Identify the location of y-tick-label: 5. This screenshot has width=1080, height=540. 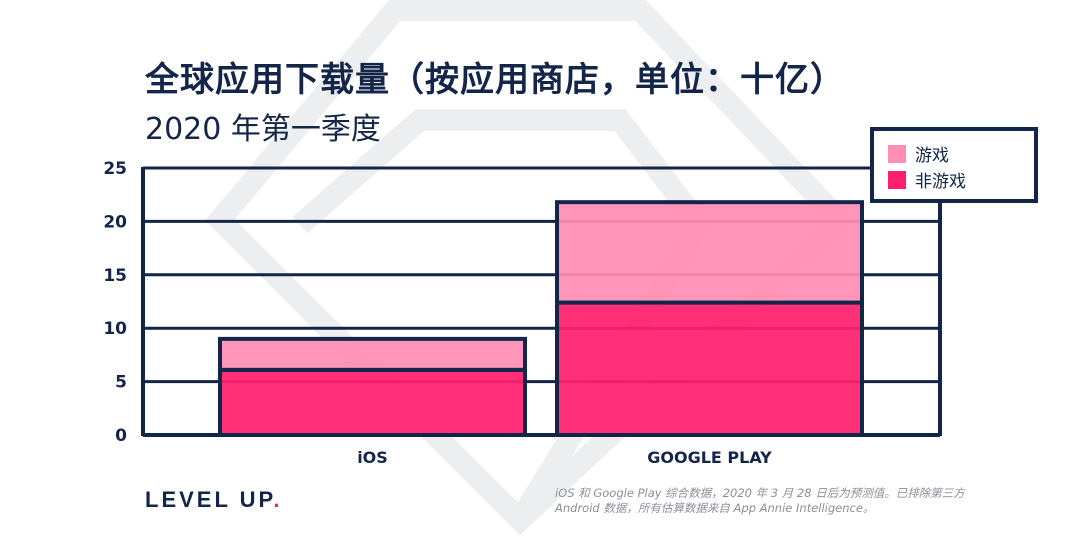
(121, 383).